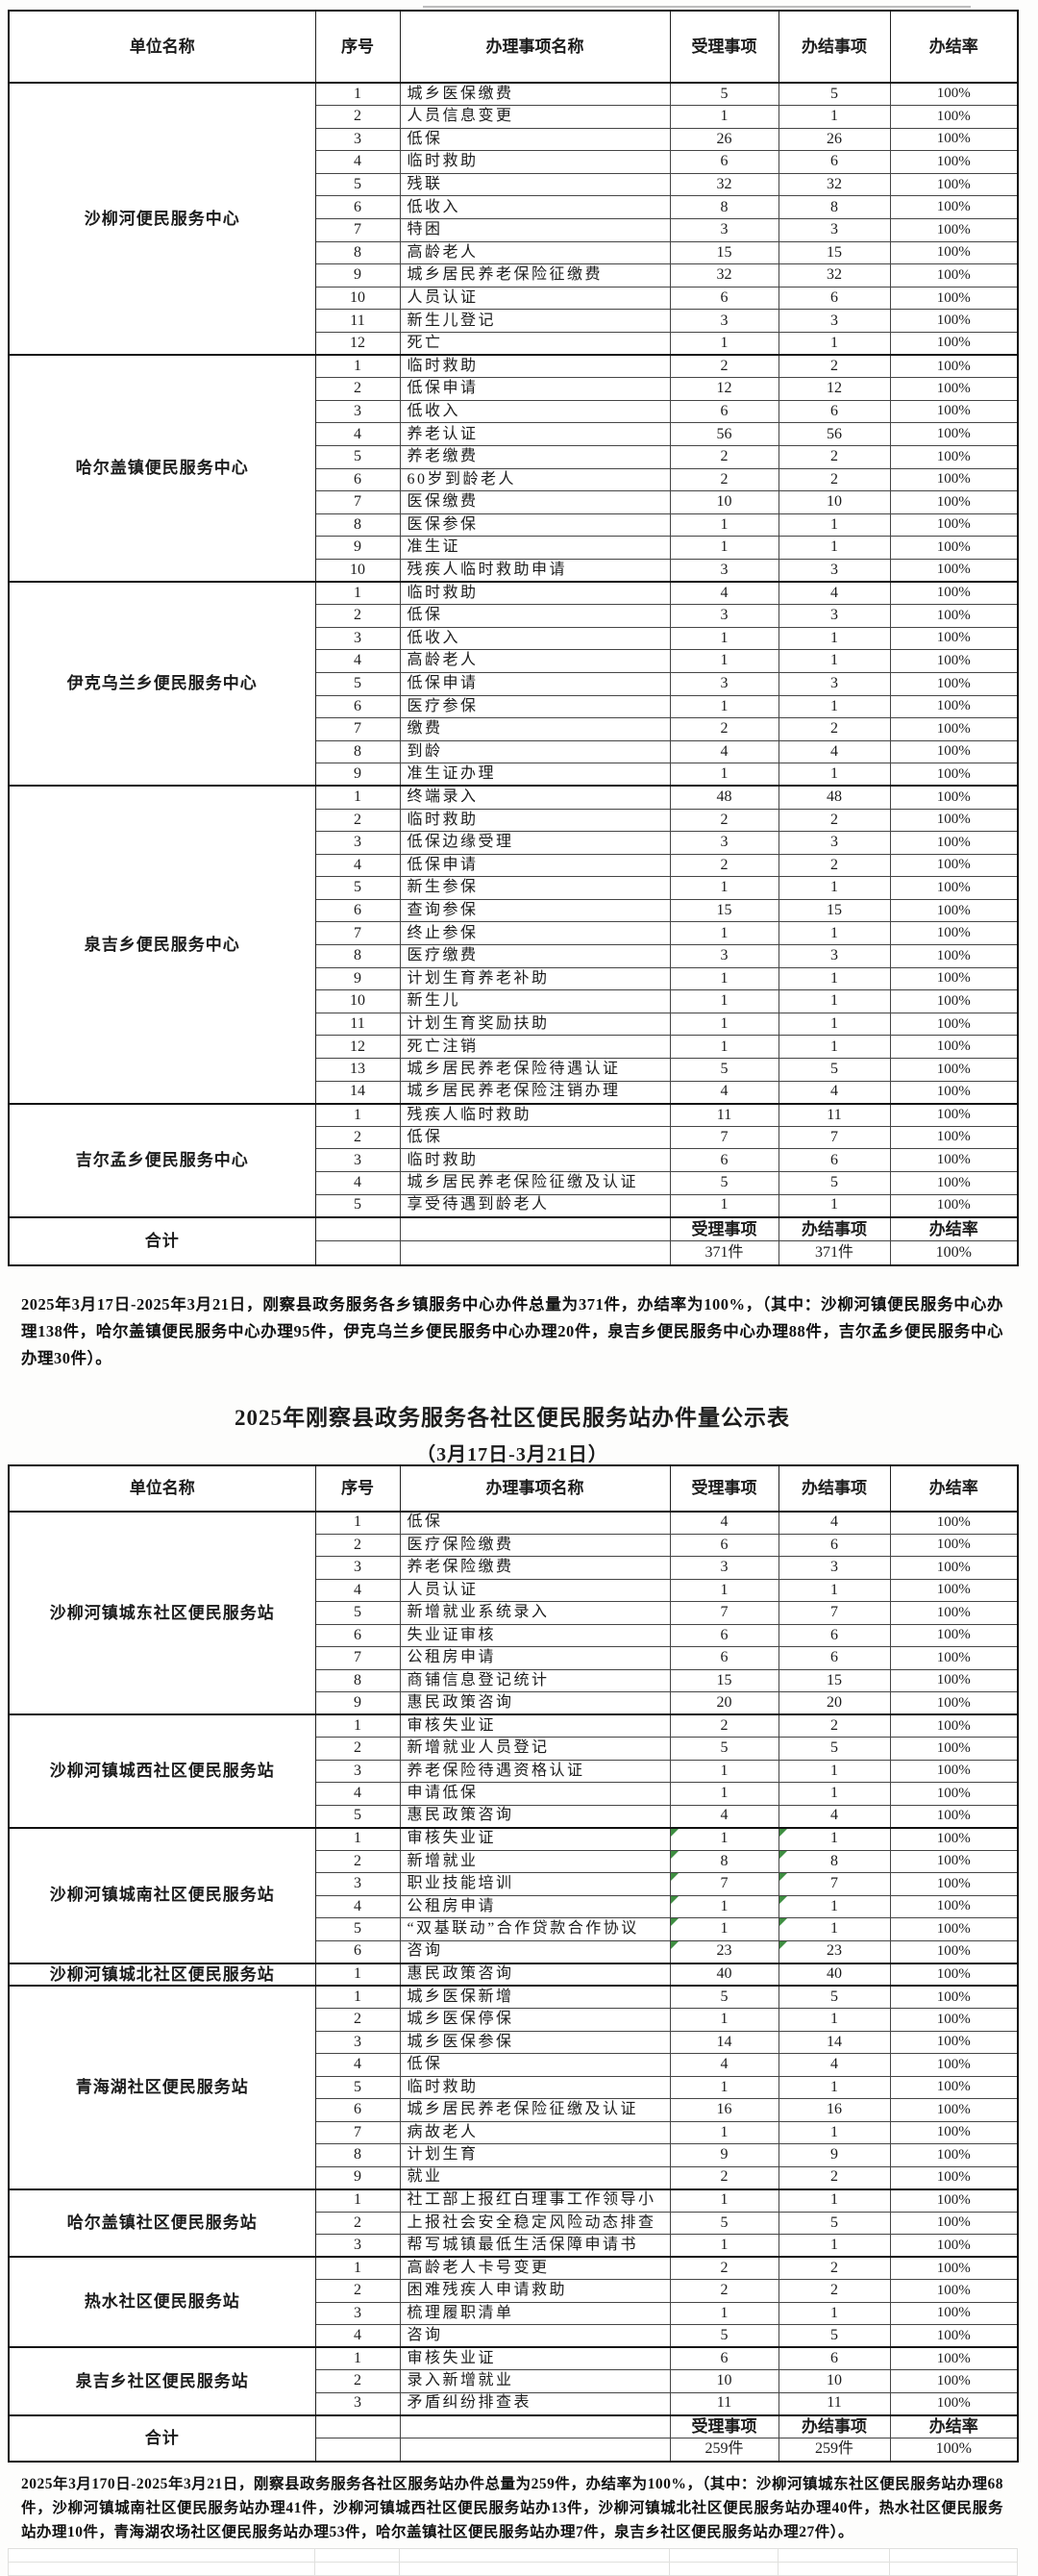  Describe the element at coordinates (834, 1816) in the screenshot. I see `completed-count-cell: 4` at that location.